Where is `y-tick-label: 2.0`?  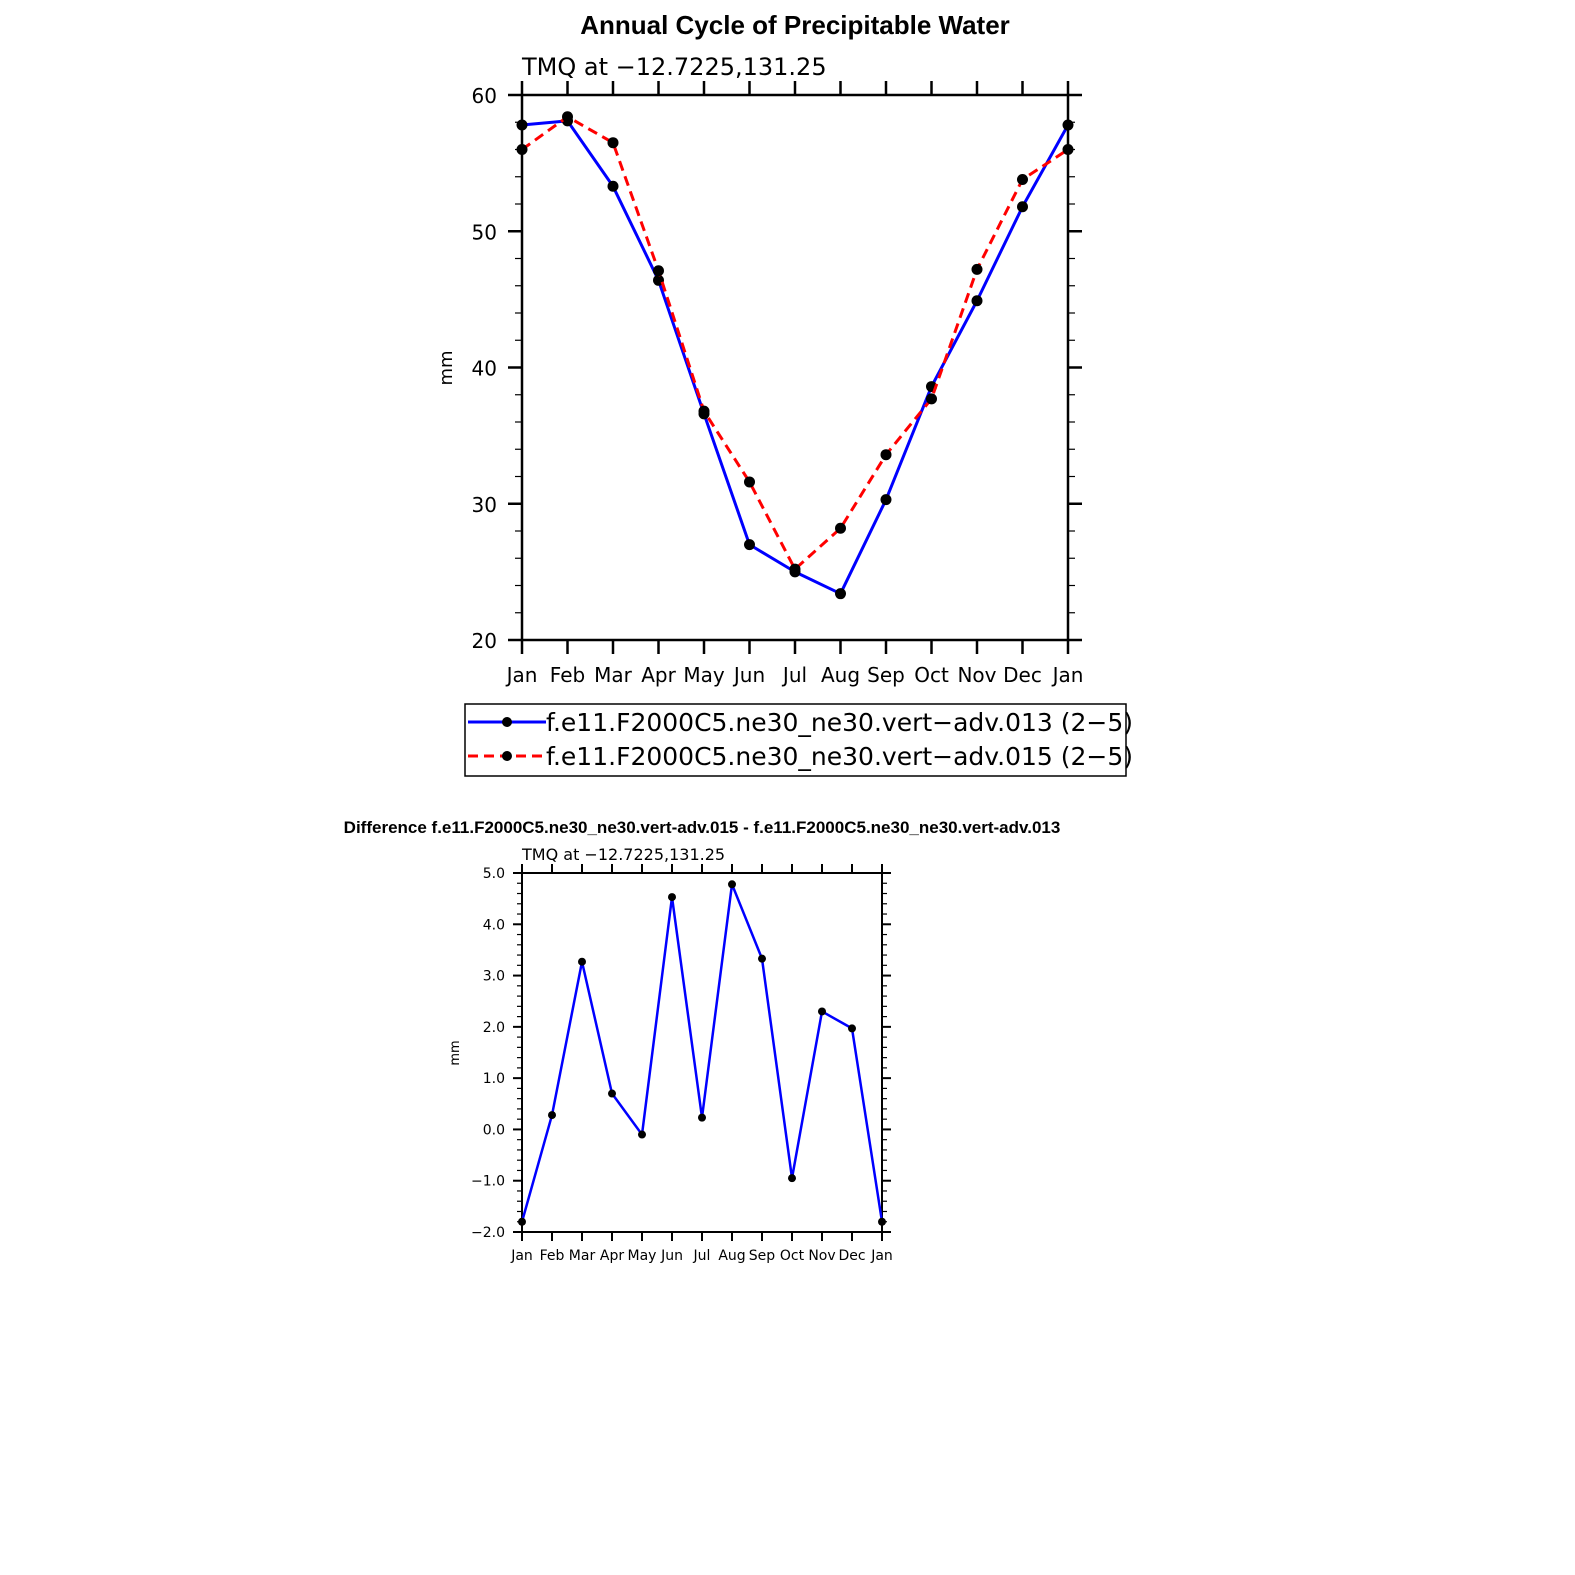
y-tick-label: 2.0 is located at coordinates (494, 1028).